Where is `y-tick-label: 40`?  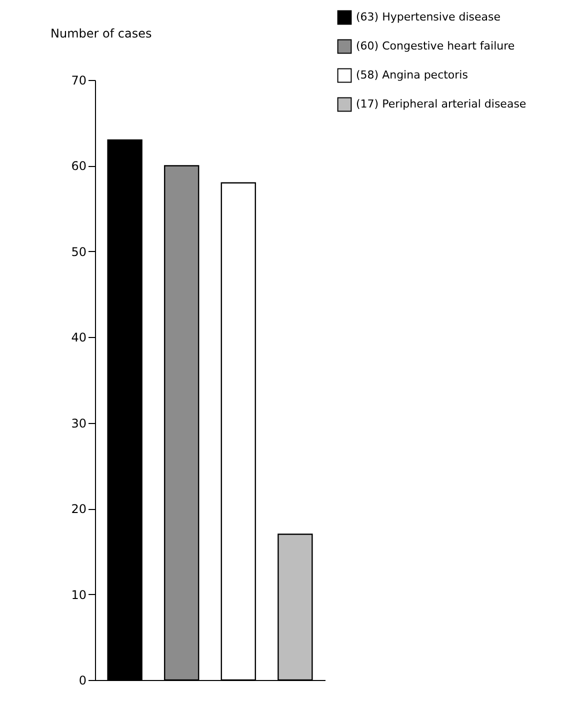 y-tick-label: 40 is located at coordinates (78, 337).